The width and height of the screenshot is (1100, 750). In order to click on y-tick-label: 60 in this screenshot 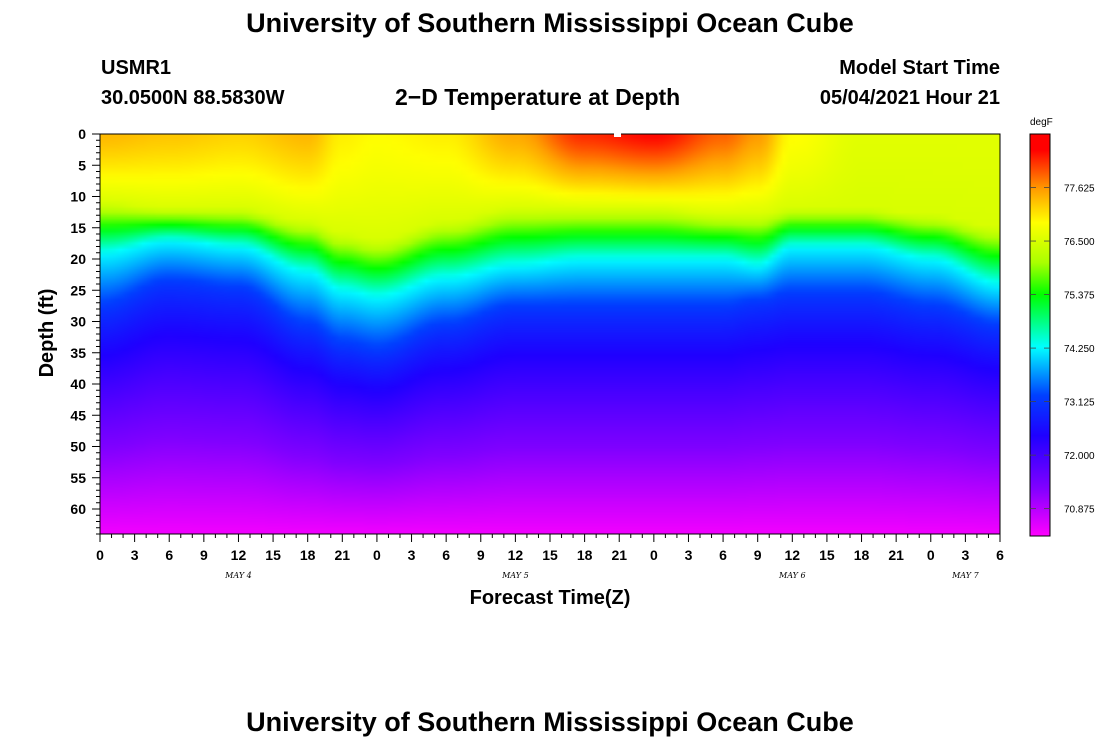, I will do `click(78, 509)`.